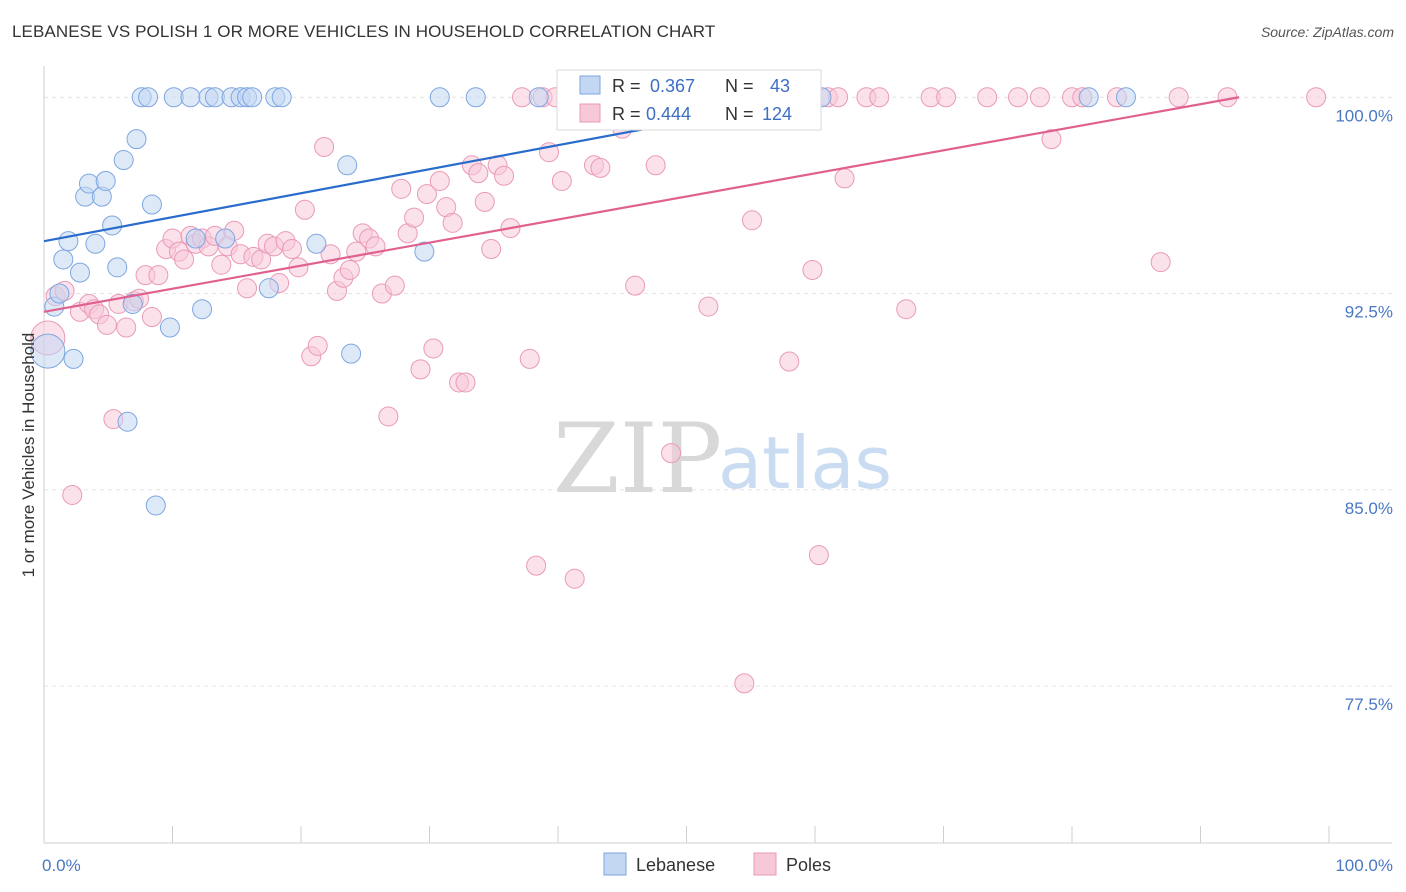  I want to click on lebanese-n-key: N =, so click(739, 86).